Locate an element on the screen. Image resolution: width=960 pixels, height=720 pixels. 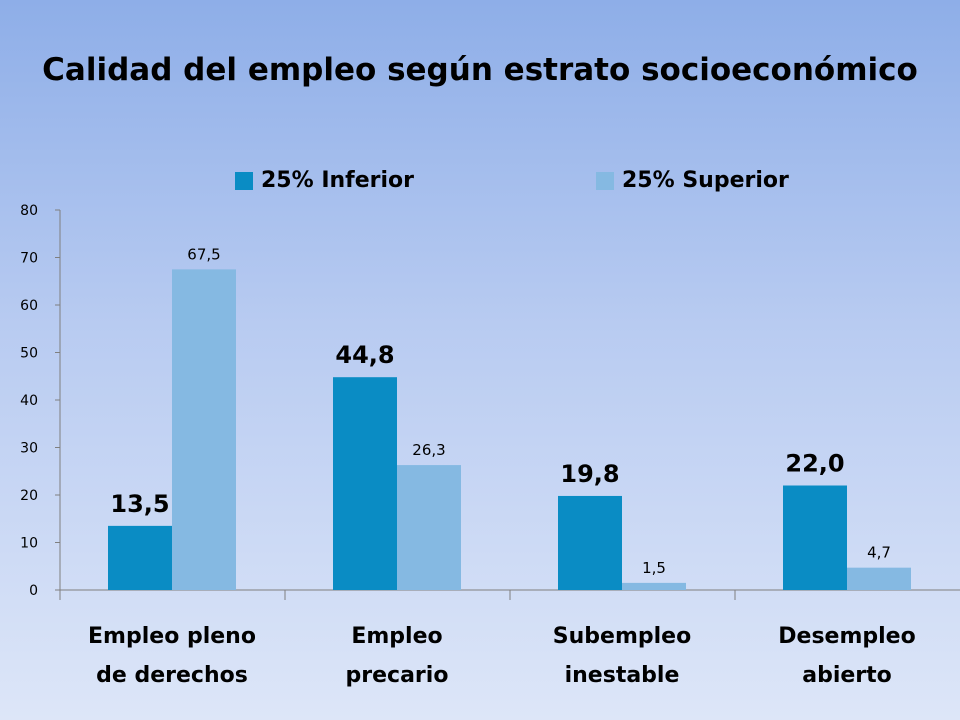
y-tick-label: 0 is located at coordinates (33, 591).